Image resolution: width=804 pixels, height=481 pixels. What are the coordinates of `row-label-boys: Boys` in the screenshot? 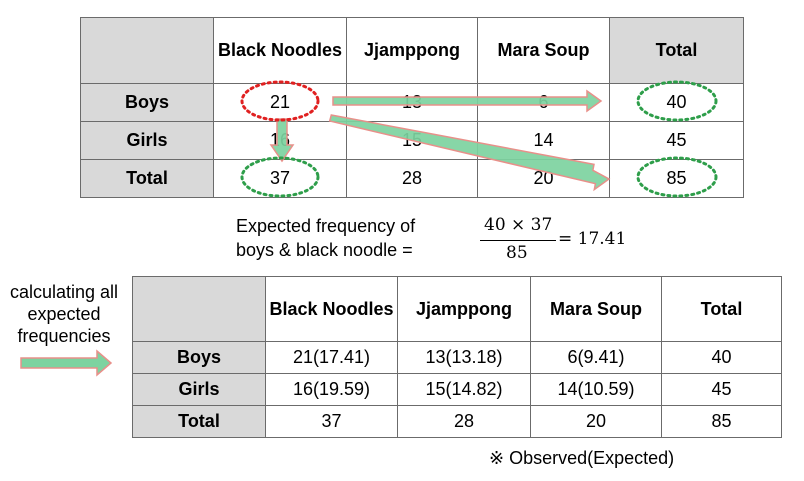 It's located at (199, 357).